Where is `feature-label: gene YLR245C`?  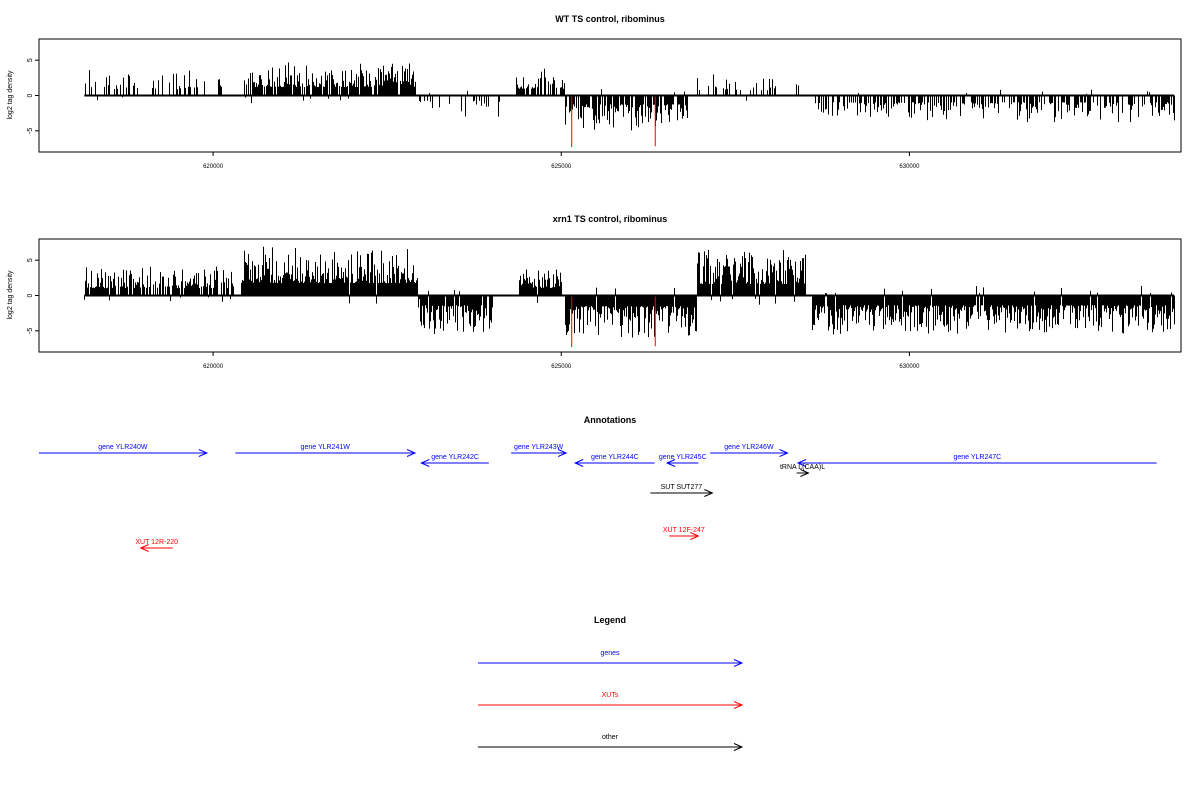
feature-label: gene YLR245C is located at coordinates (683, 457).